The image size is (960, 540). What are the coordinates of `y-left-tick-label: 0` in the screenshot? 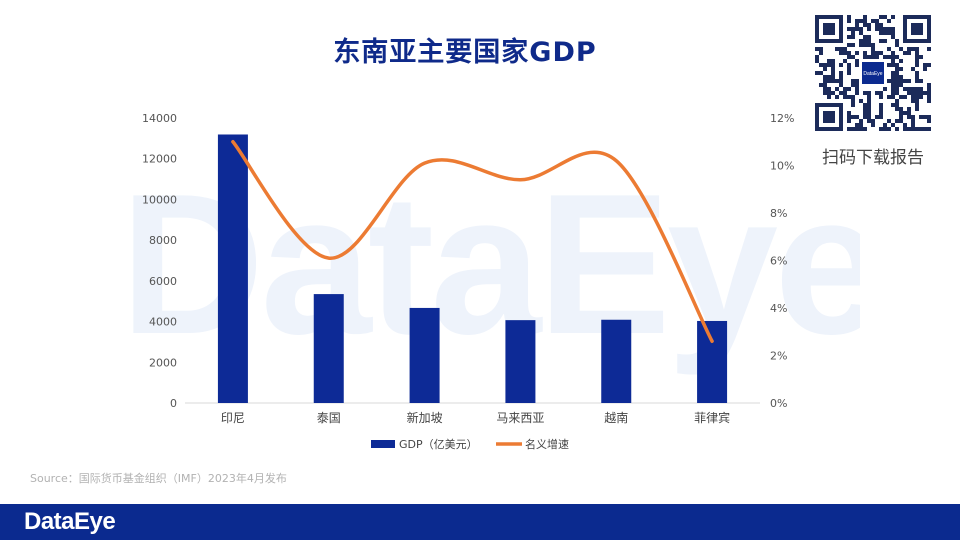 It's located at (173, 403).